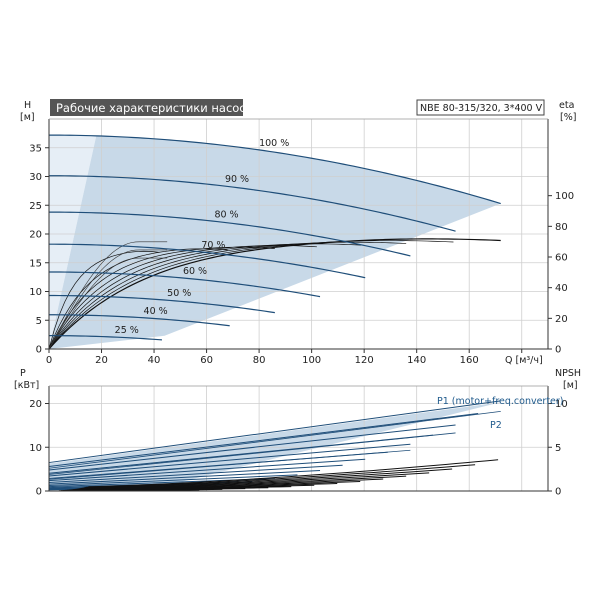 The image size is (600, 600). I want to click on power-axis-title: P, so click(23, 373).